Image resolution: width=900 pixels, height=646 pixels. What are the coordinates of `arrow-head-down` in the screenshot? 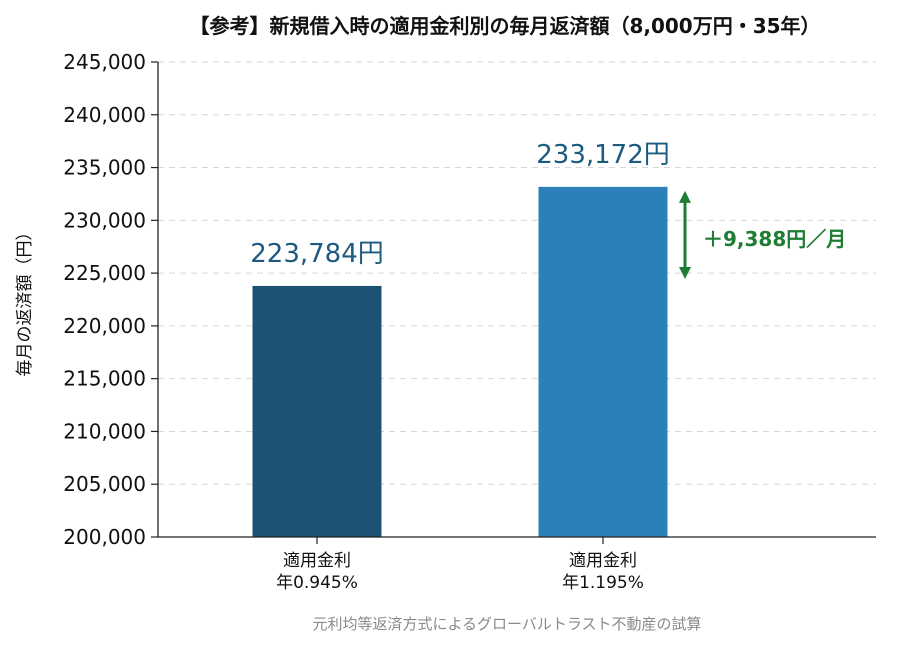 It's located at (685, 272).